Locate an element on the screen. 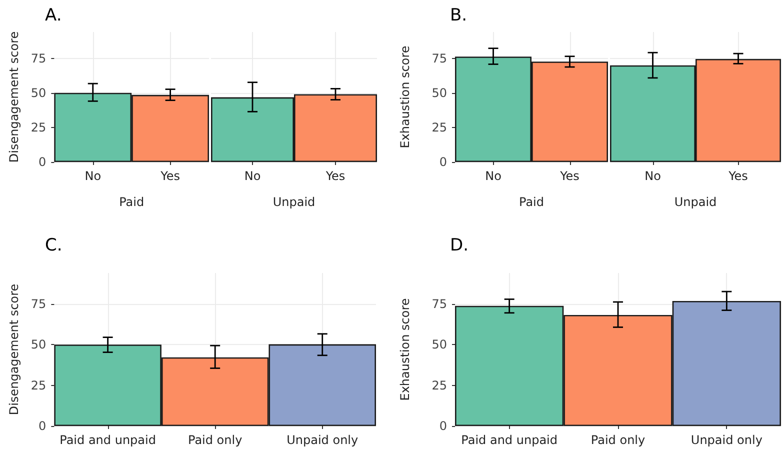 The image size is (782, 459). chart-title: B. is located at coordinates (459, 16).